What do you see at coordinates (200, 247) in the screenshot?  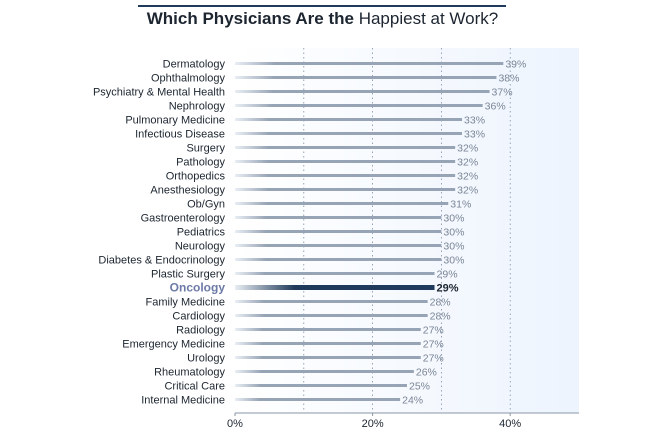 I see `category-label-13: Neurology` at bounding box center [200, 247].